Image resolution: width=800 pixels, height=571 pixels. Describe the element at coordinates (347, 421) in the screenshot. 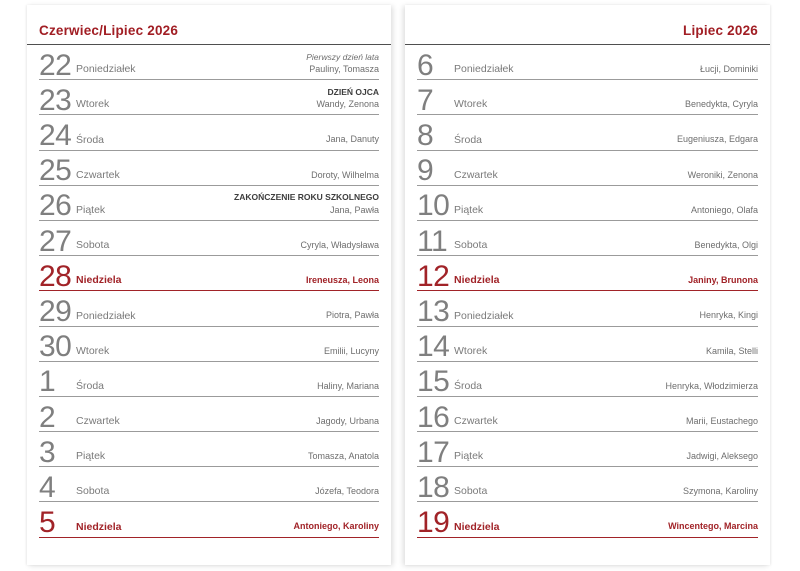

I see `day-annotations: Jagody, Urbana` at that location.